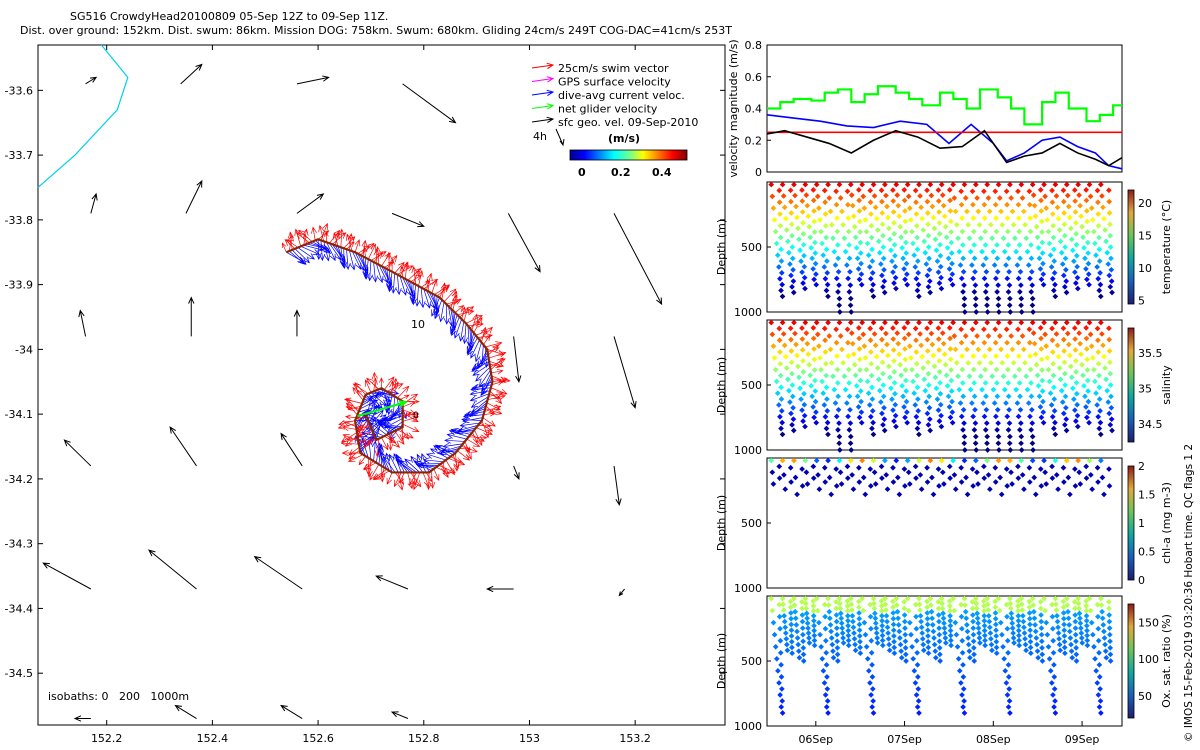 The image size is (1200, 750). Describe the element at coordinates (418, 324) in the screenshot. I see `track-label-10: 10` at that location.